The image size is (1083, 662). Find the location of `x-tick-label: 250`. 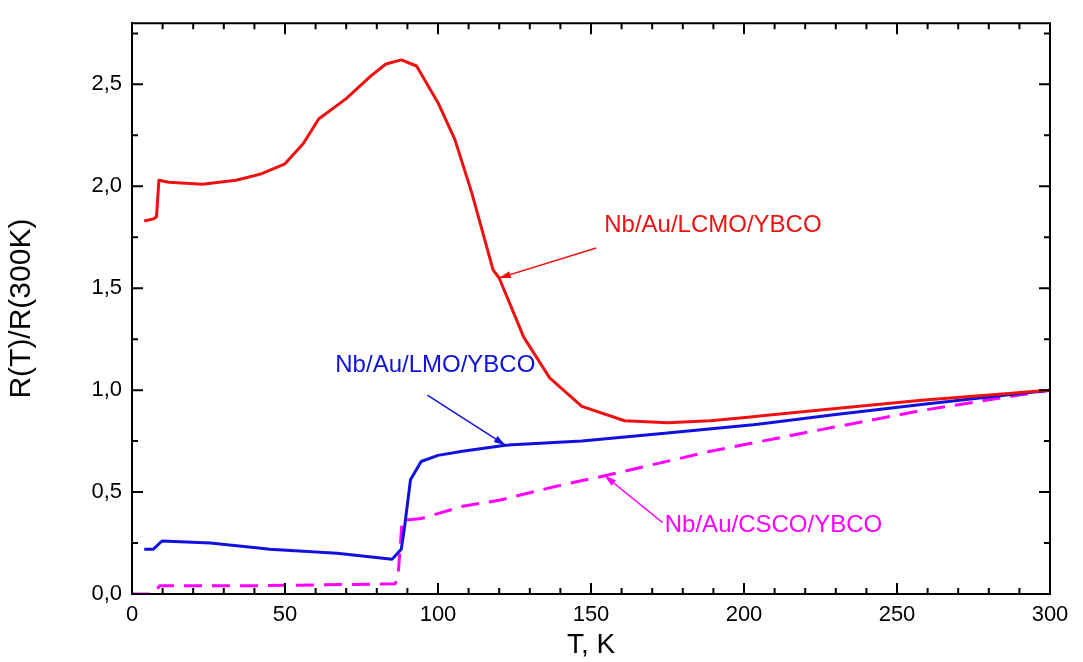

x-tick-label: 250 is located at coordinates (897, 614).